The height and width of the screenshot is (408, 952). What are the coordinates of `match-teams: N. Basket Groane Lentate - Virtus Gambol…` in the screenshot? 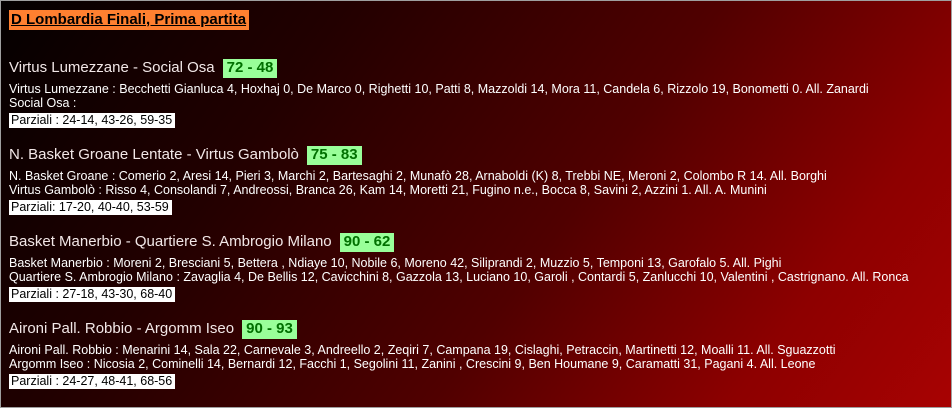 It's located at (154, 154).